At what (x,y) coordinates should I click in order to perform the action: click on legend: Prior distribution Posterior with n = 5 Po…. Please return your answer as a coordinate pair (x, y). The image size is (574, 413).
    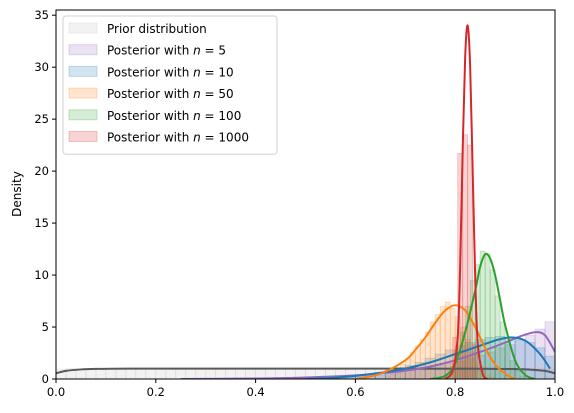
    Looking at the image, I should click on (170, 85).